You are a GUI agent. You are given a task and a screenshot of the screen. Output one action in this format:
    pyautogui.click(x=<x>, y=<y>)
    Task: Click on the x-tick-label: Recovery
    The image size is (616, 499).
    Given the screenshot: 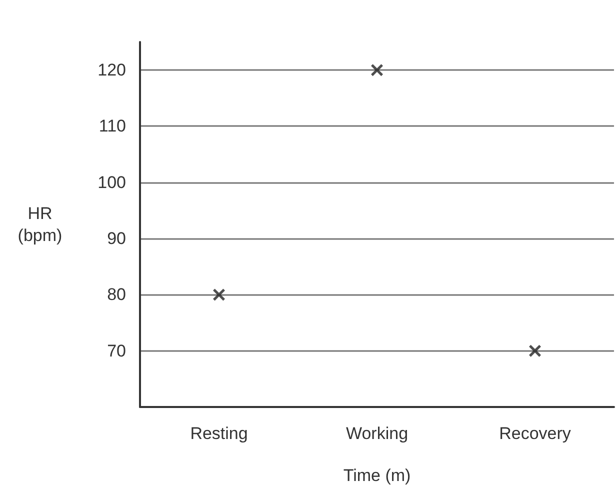 What is the action you would take?
    pyautogui.click(x=535, y=433)
    